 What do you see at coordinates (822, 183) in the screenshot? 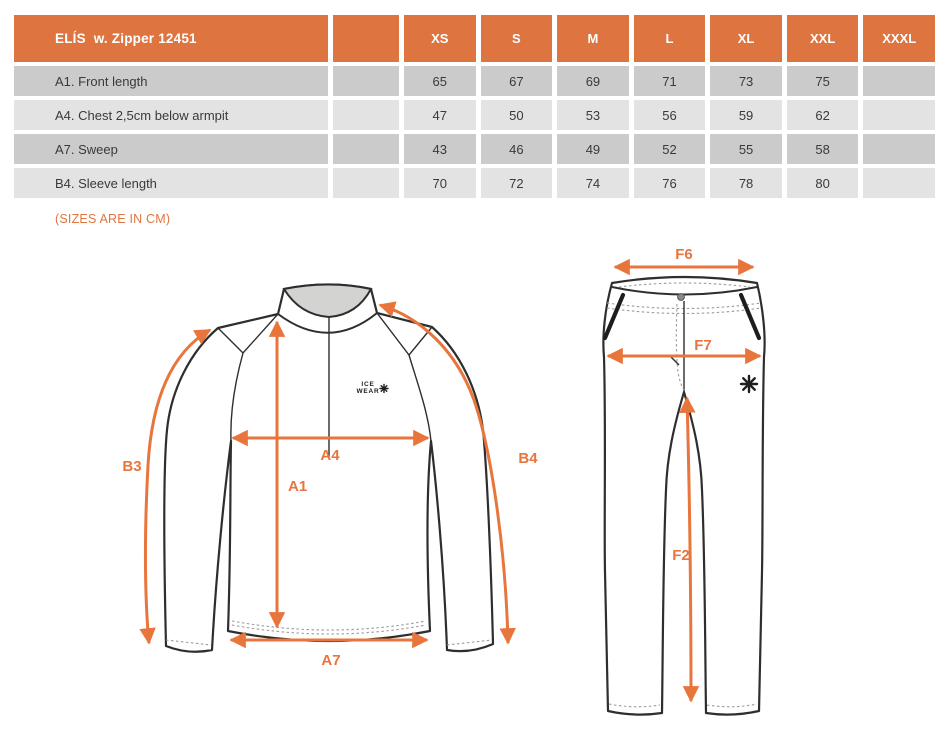
I see `value-cell: 80` at bounding box center [822, 183].